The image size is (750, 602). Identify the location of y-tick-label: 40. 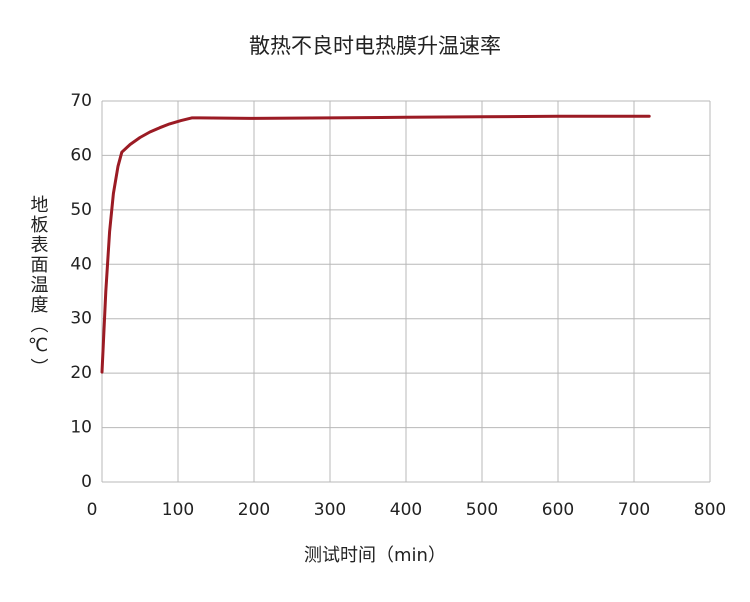
(81, 264).